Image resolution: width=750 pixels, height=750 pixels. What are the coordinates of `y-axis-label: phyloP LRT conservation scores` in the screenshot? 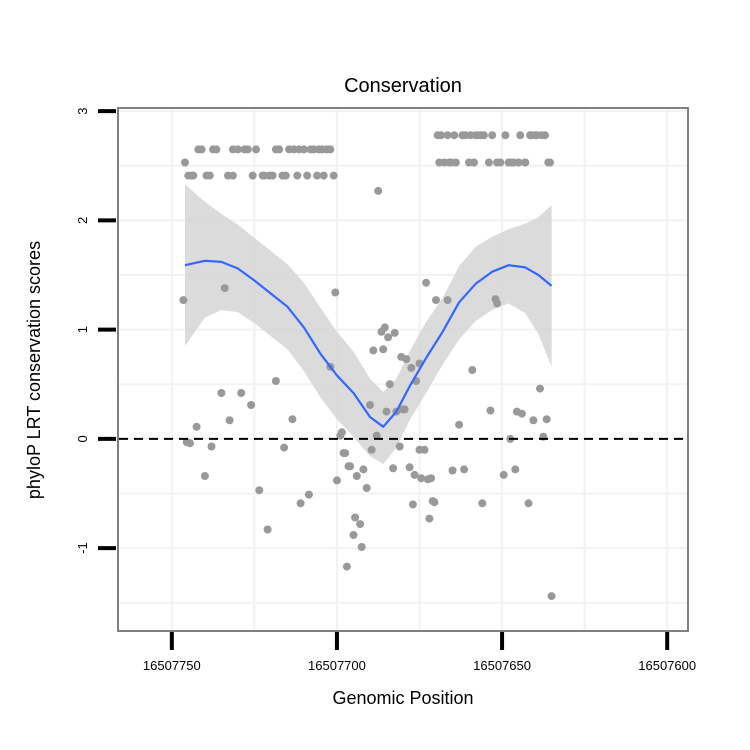 It's located at (34, 370).